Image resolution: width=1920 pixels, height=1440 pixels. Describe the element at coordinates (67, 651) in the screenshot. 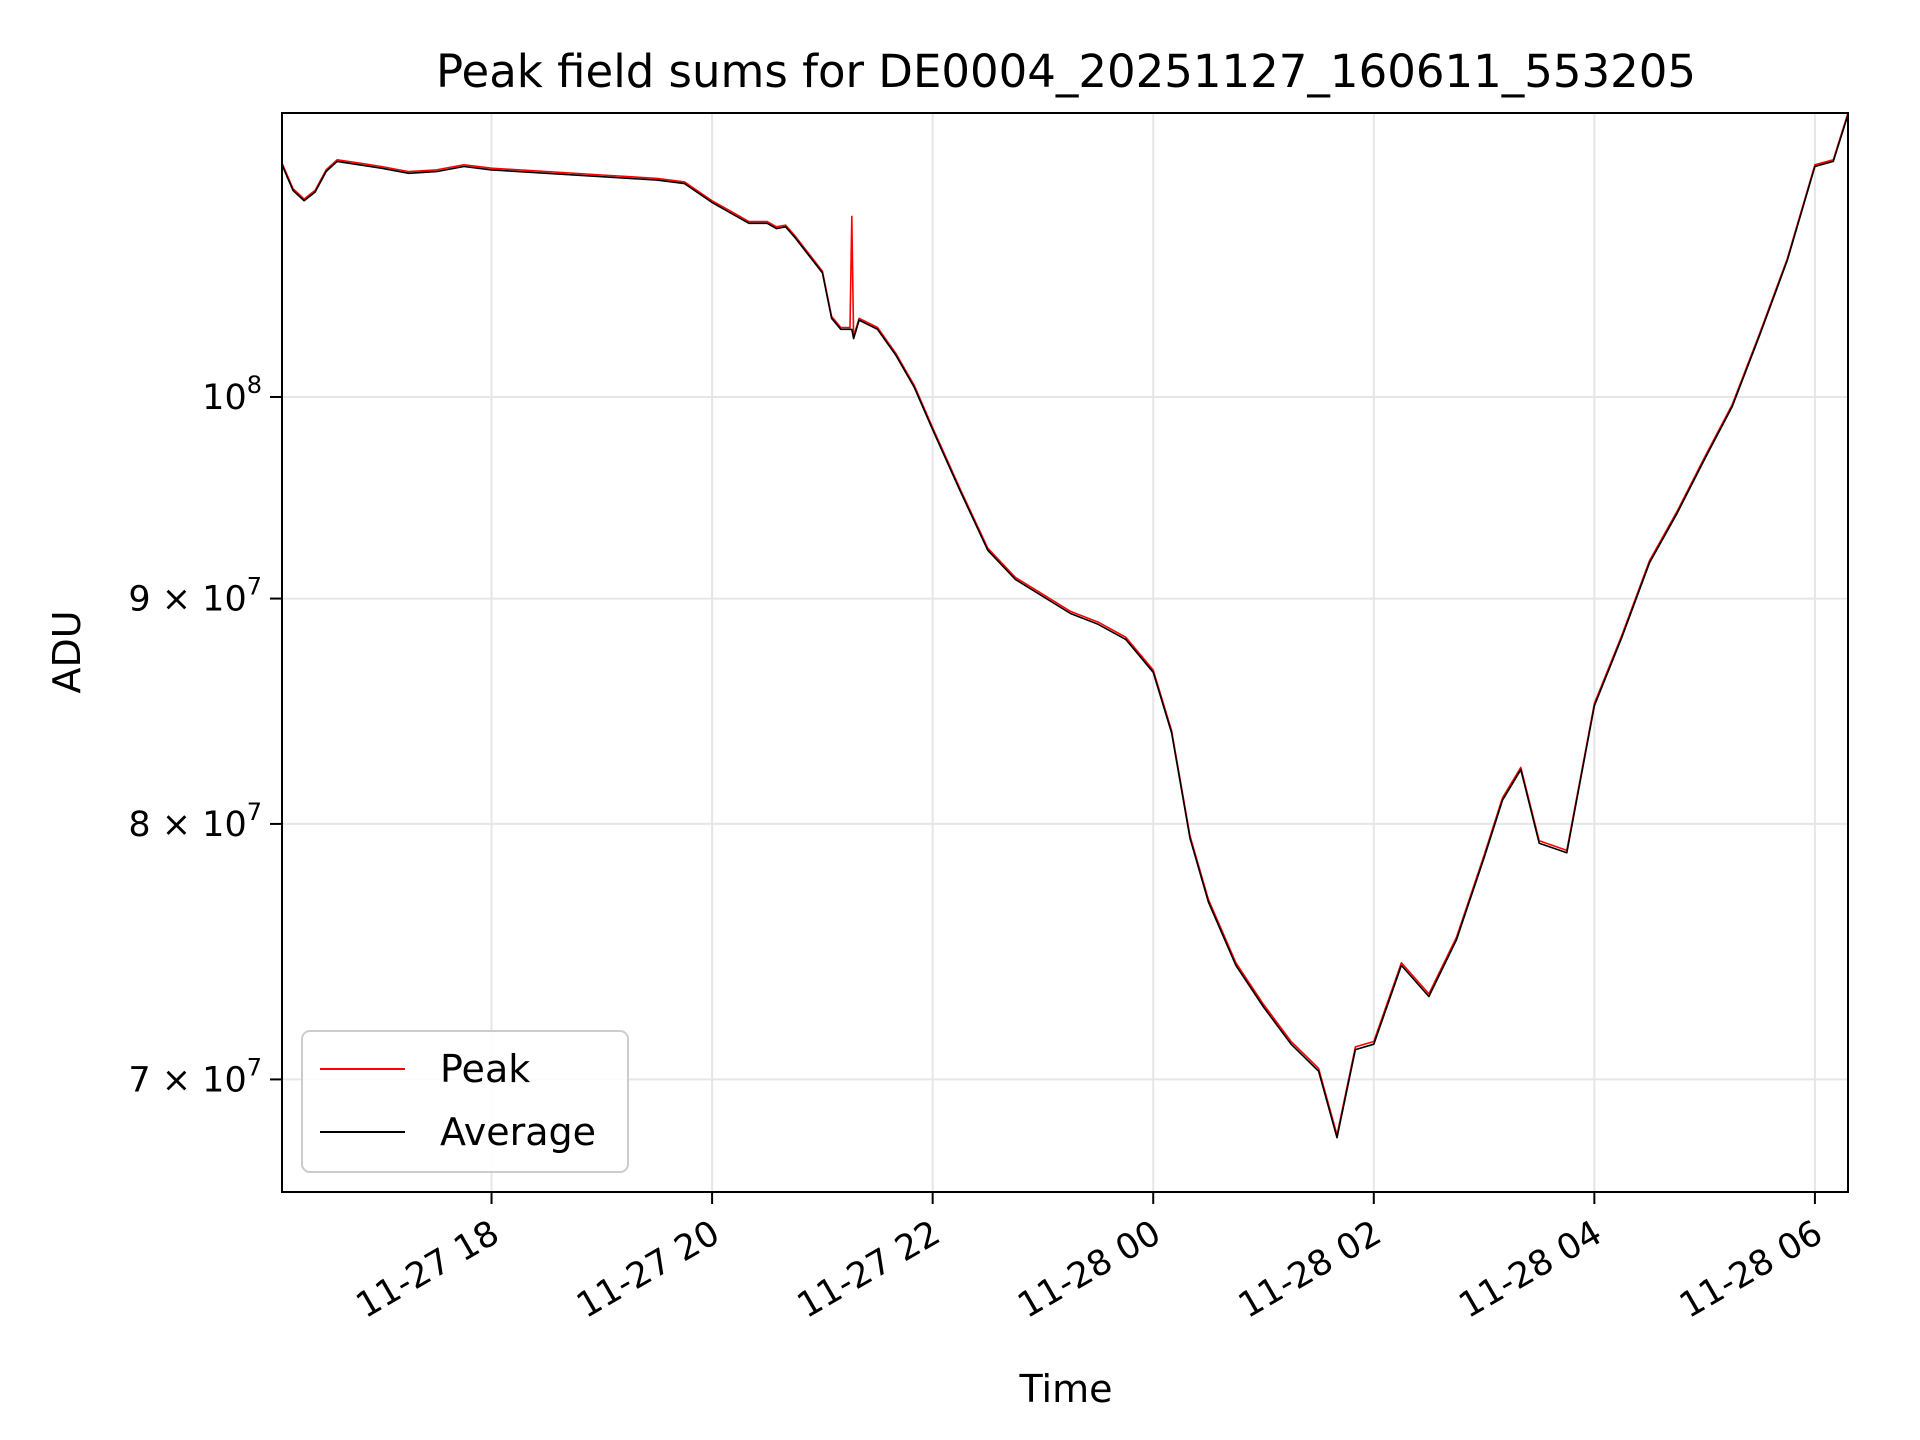

I see `y-axis-label: ADU` at that location.